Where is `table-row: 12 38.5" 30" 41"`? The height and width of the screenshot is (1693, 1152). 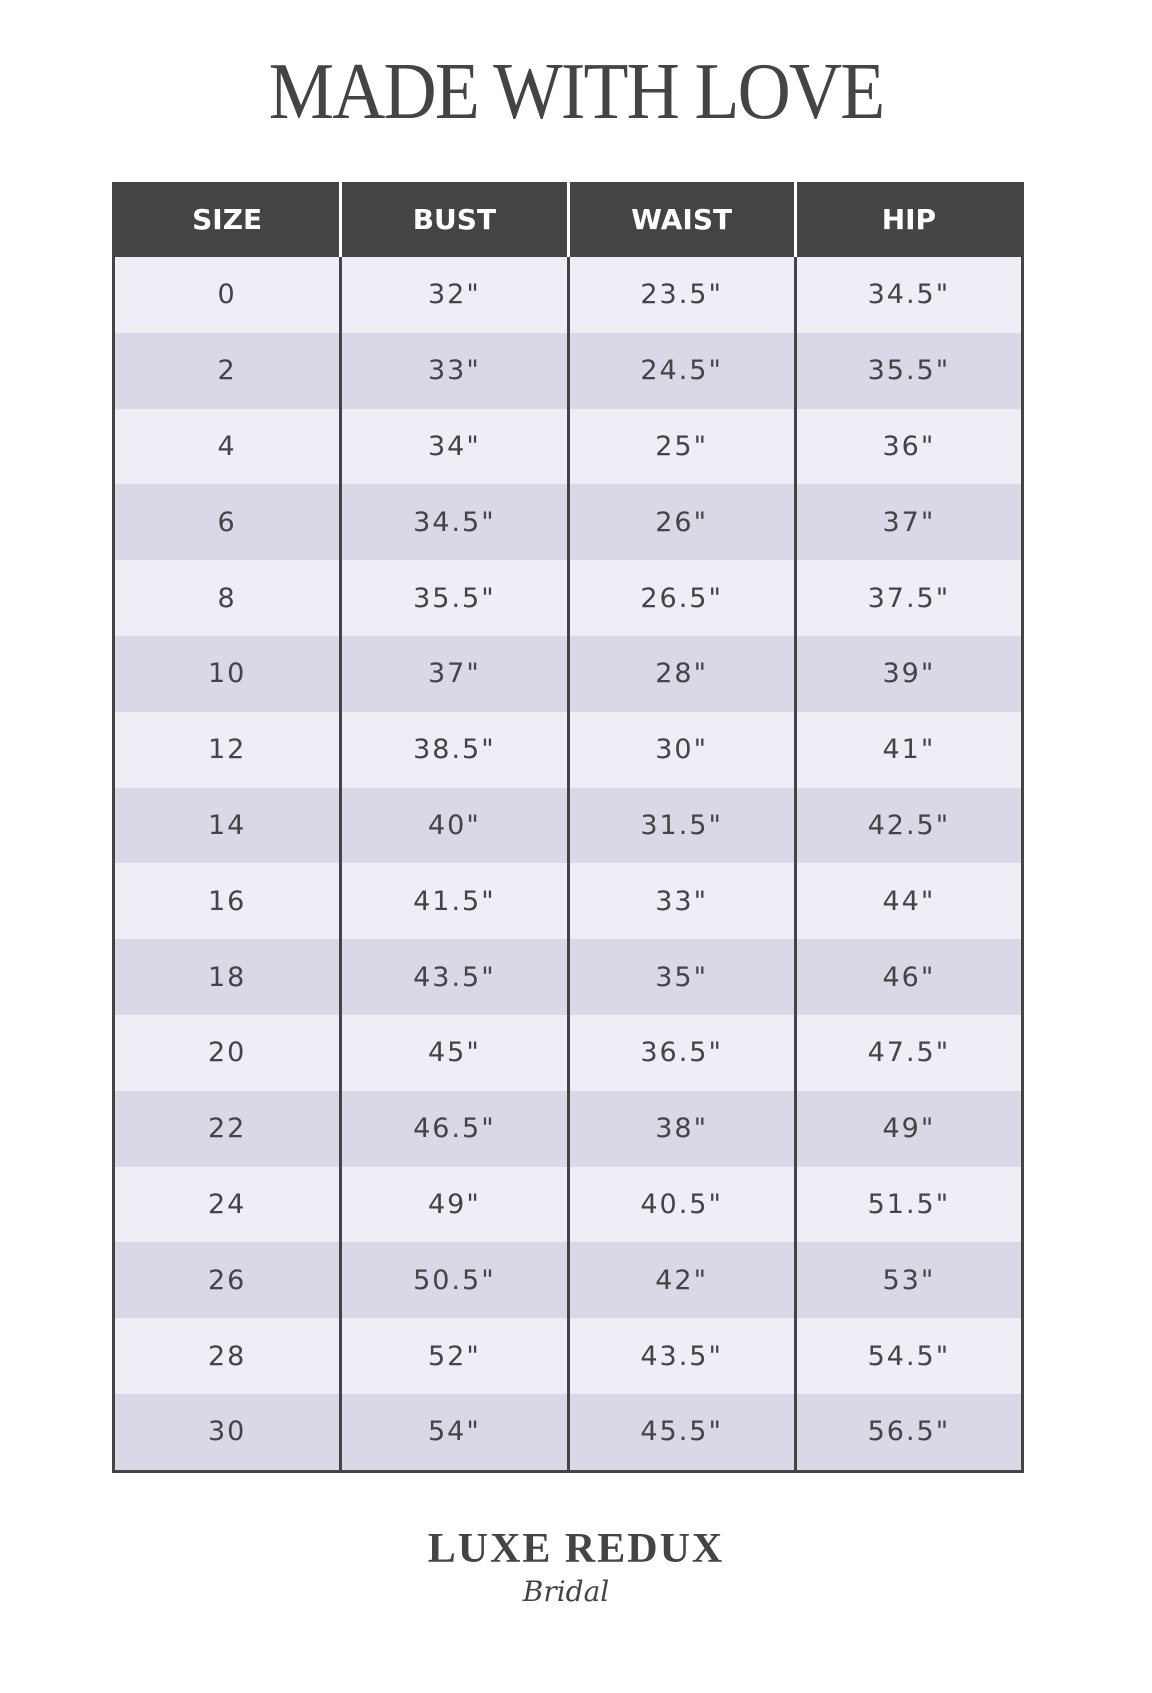 table-row: 12 38.5" 30" 41" is located at coordinates (568, 749).